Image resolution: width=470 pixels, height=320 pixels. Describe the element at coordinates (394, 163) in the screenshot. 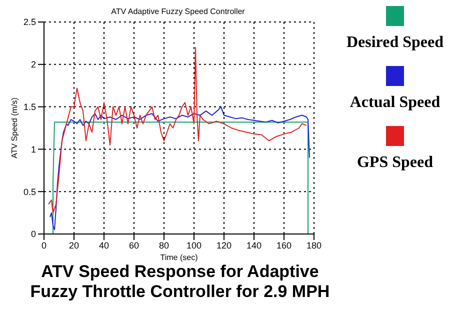

I see `legend-label: GPS Speed` at that location.